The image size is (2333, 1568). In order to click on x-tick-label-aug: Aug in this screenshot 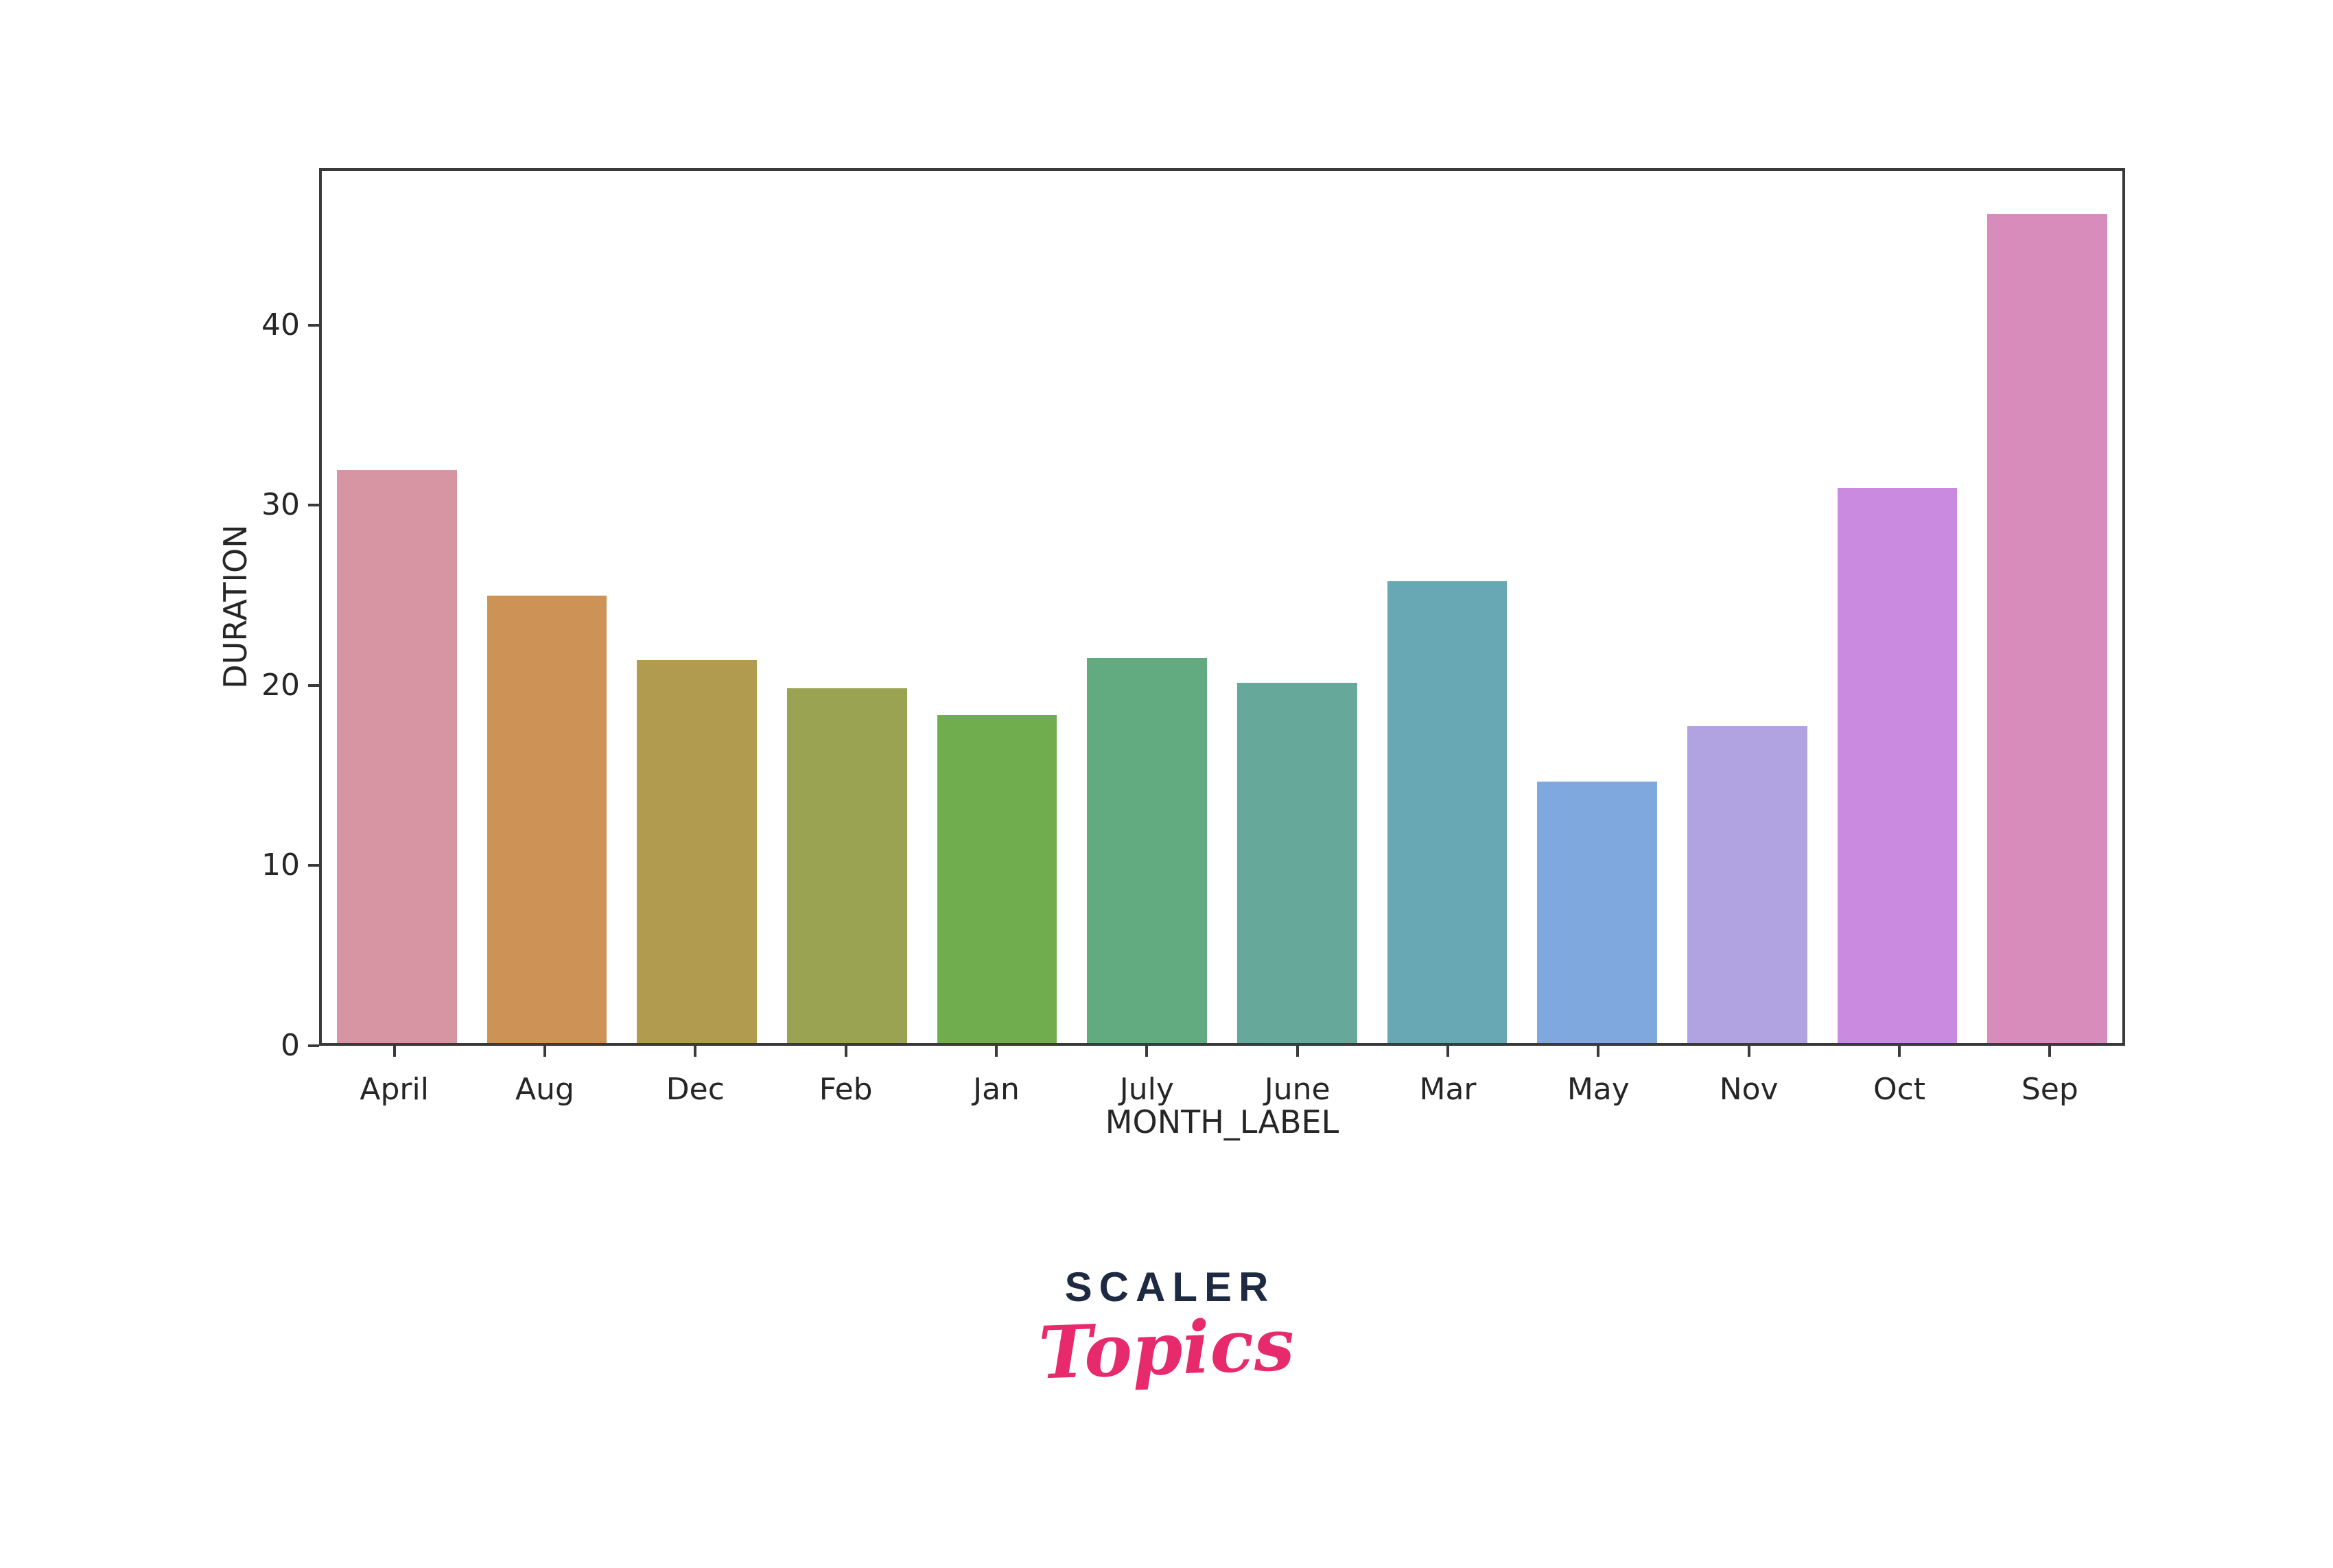, I will do `click(544, 1089)`.